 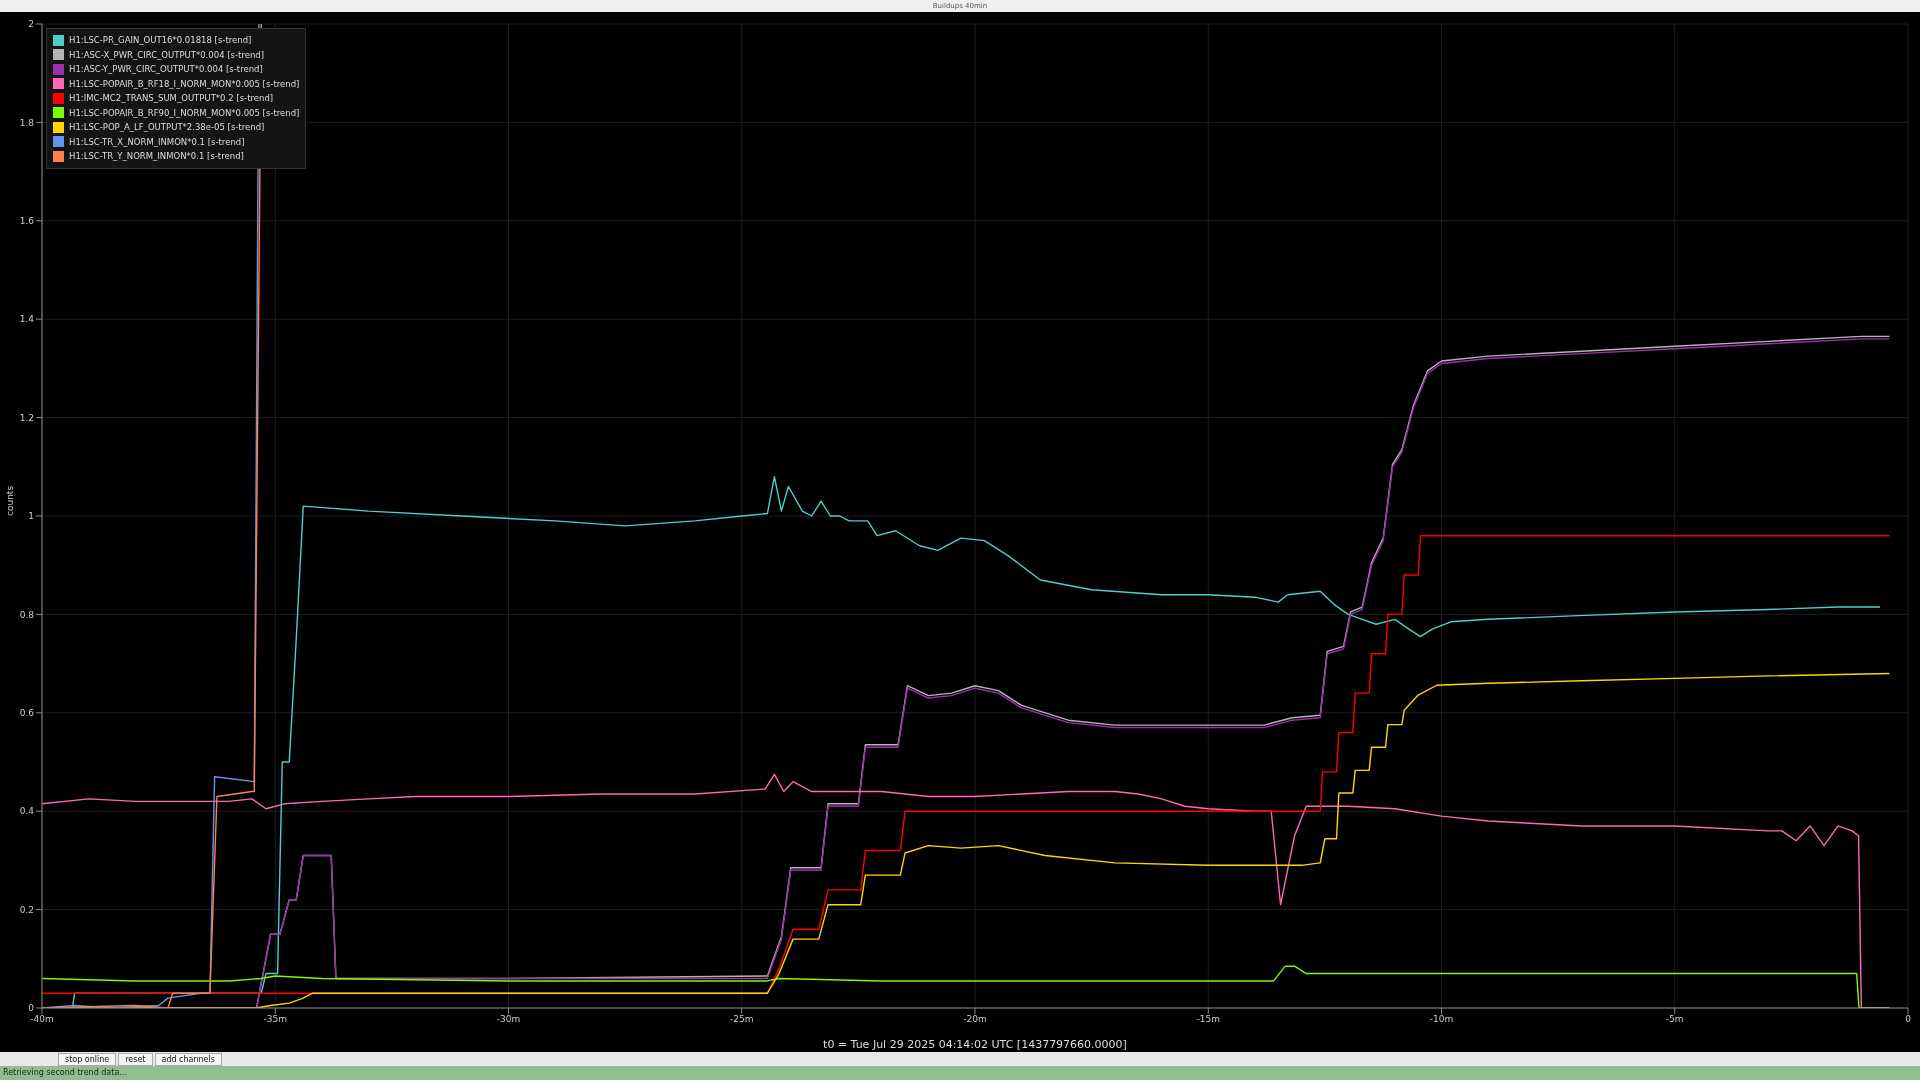 What do you see at coordinates (975, 1044) in the screenshot?
I see `x-axis-title: t0 = Tue Jul 29 2025 04:14:02 UTC [1437797660.0000]` at bounding box center [975, 1044].